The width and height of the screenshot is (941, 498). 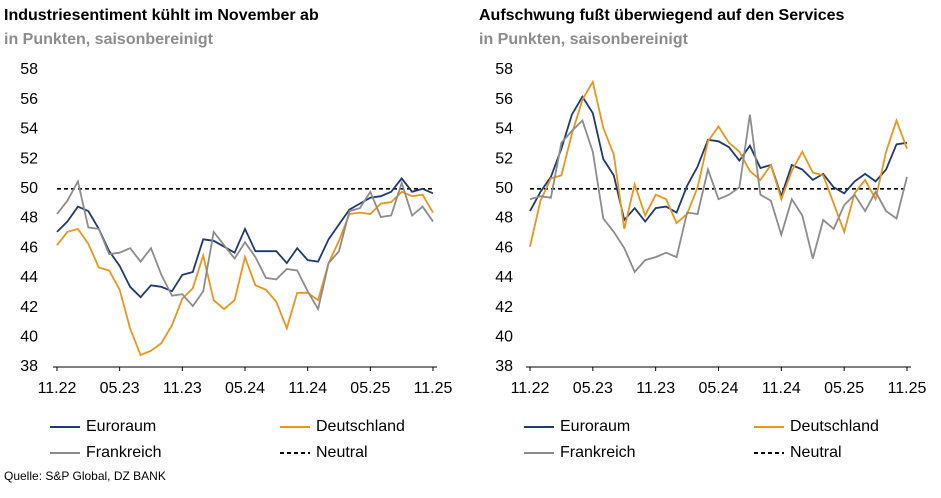 I want to click on source-note: Quelle: S&P Global, DZ BANK, so click(x=85, y=476).